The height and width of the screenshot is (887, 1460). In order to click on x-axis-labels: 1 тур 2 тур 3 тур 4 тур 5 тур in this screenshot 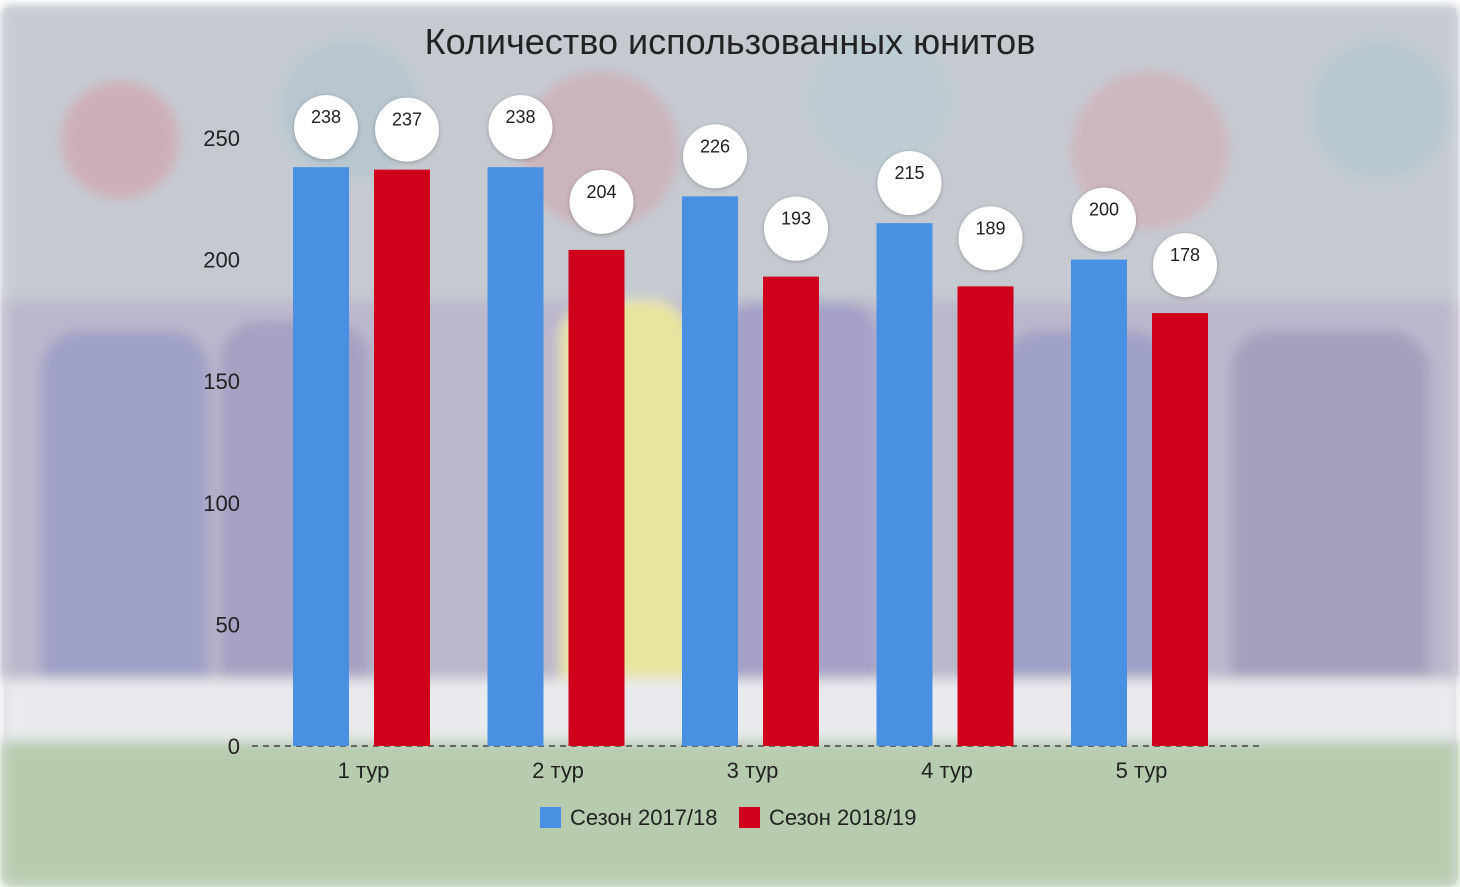, I will do `click(753, 770)`.